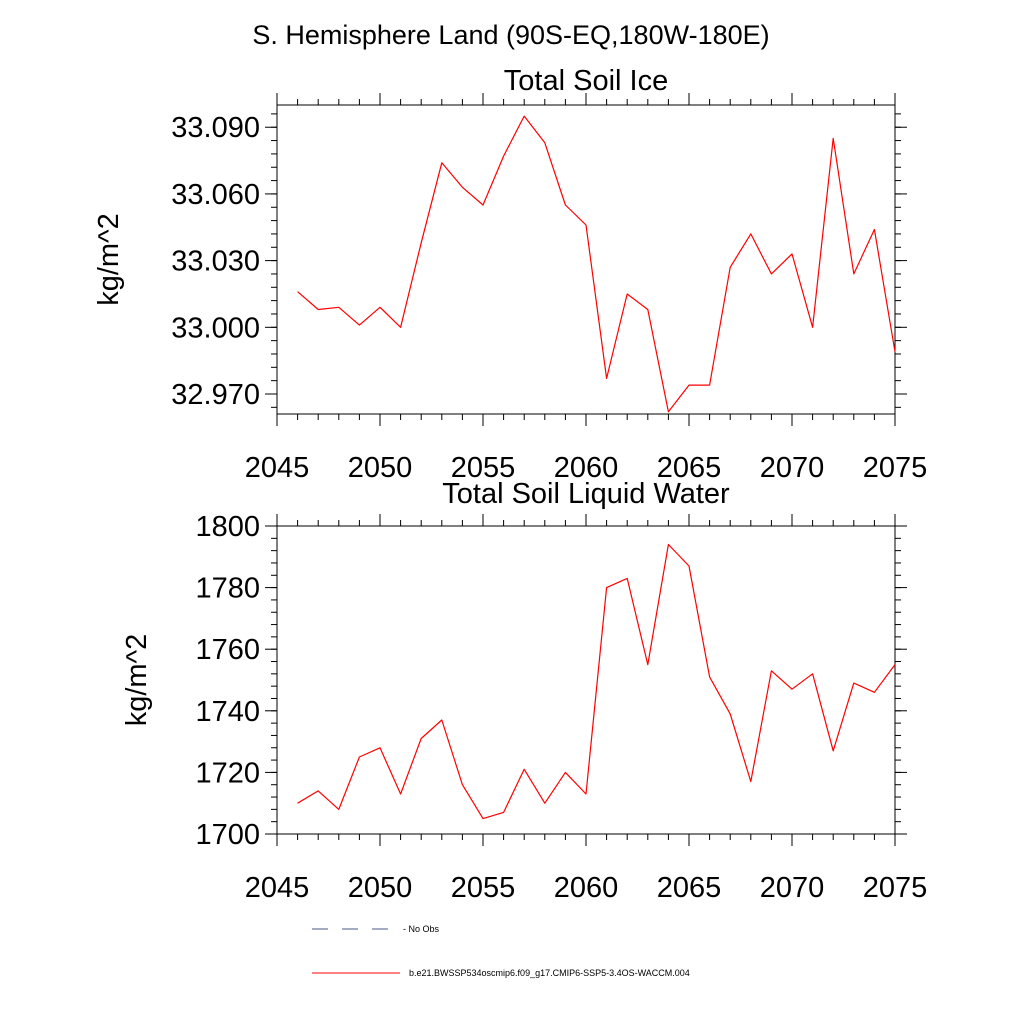 This screenshot has height=1024, width=1024. I want to click on y-tick-label: 33.060, so click(215, 195).